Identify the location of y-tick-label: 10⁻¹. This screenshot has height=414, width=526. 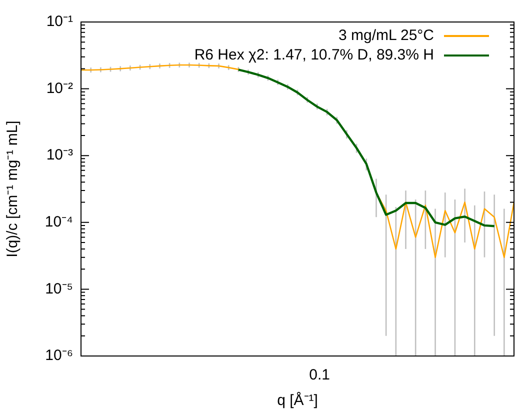
(59, 21).